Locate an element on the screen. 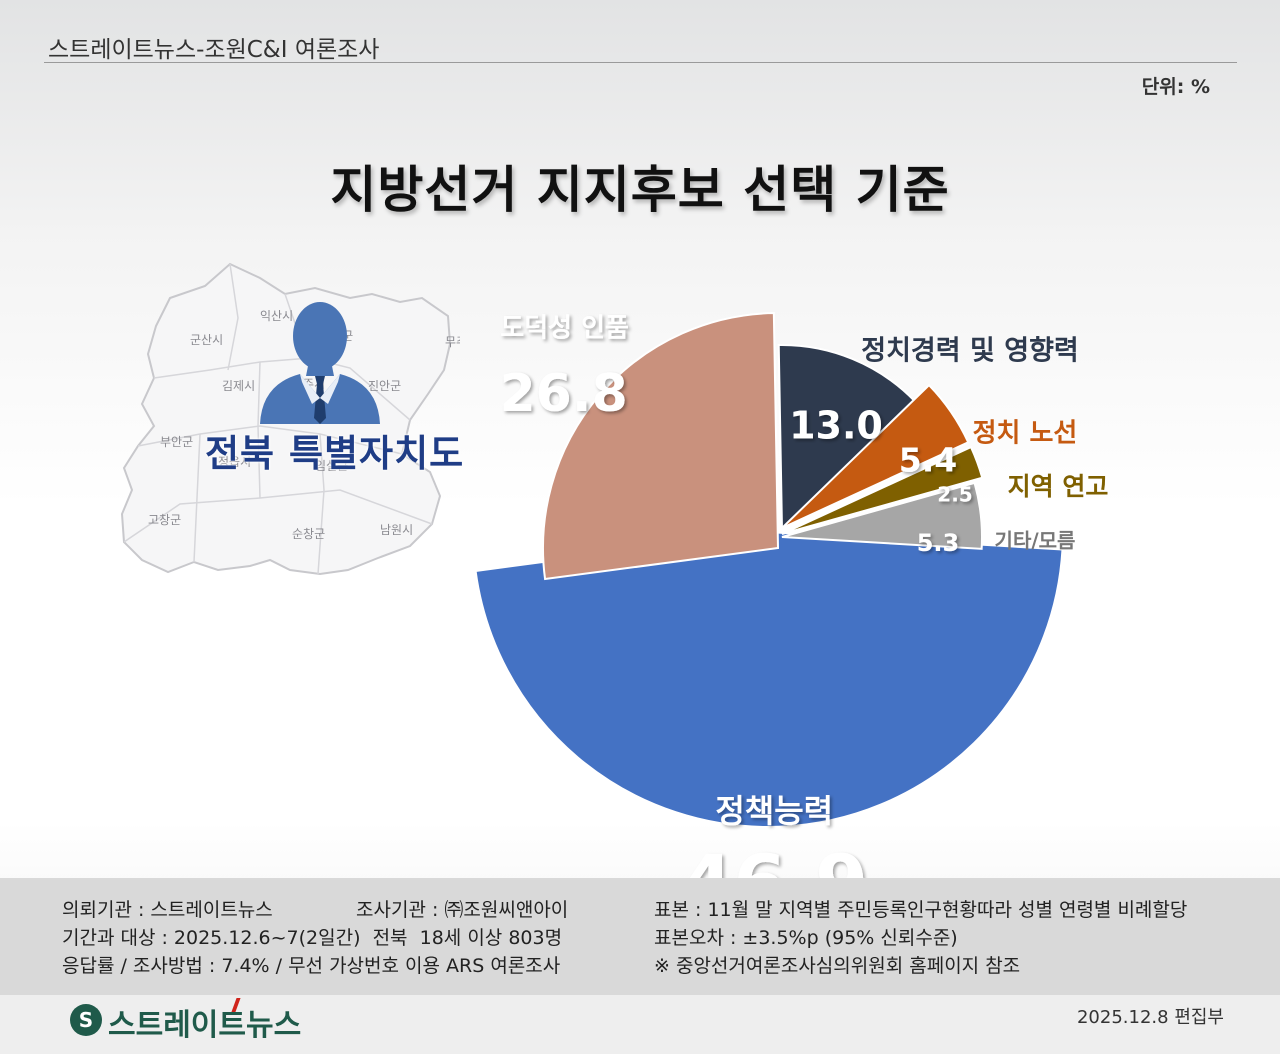 Image resolution: width=1280 pixels, height=1054 pixels. client-info: 의뢰기관 : 스트레이트뉴스 is located at coordinates (167, 910).